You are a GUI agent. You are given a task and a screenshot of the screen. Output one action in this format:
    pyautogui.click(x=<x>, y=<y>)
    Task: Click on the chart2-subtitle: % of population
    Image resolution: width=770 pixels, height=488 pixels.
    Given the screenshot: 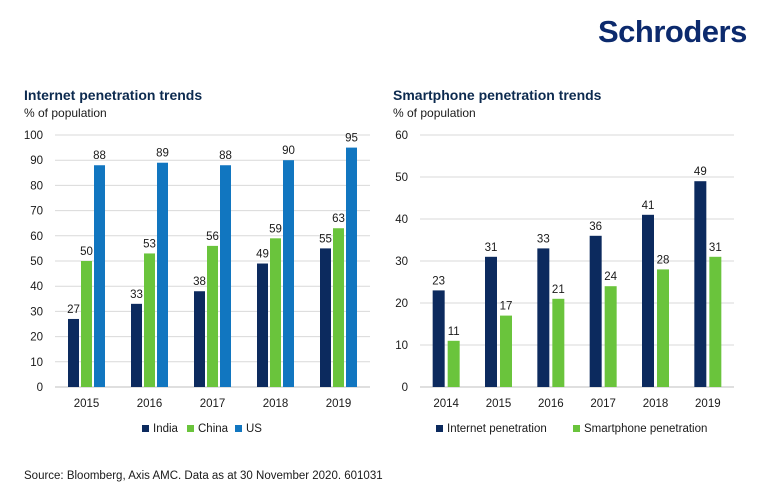 What is the action you would take?
    pyautogui.click(x=434, y=113)
    